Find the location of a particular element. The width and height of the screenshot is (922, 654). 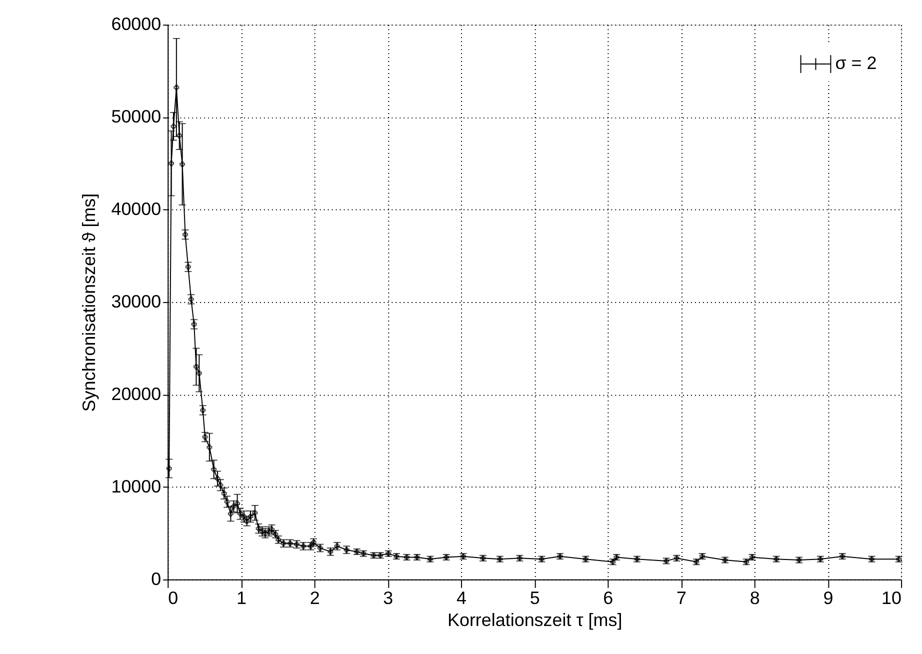

x-tick-label: 4 is located at coordinates (461, 598).